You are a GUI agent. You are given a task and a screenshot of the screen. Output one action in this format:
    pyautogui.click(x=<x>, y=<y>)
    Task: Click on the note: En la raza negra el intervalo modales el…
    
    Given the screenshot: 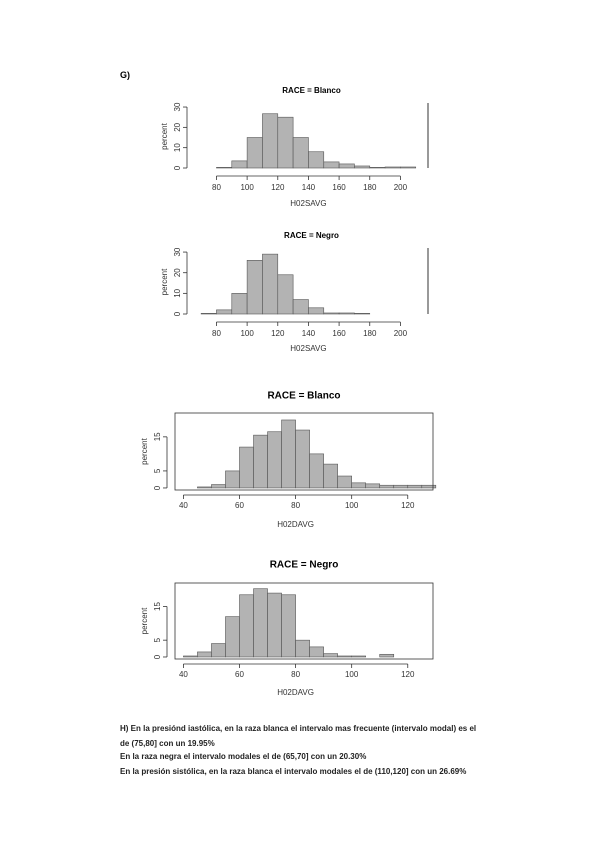 What is the action you would take?
    pyautogui.click(x=243, y=756)
    